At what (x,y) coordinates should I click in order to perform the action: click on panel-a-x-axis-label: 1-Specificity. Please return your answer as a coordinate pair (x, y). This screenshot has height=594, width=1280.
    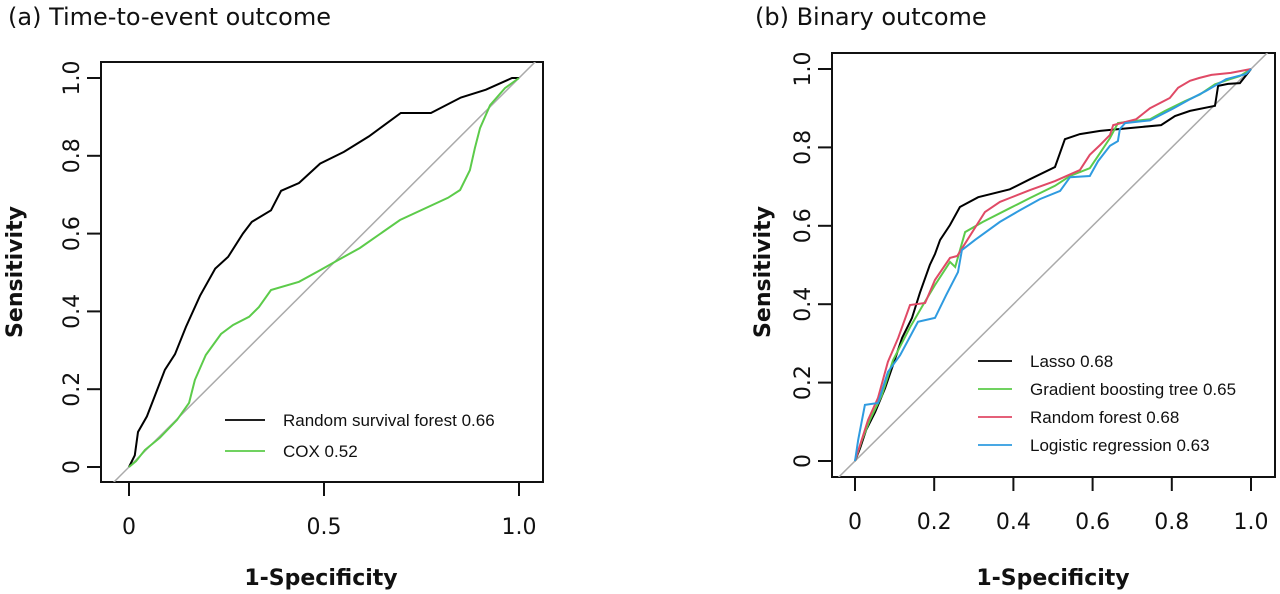
    Looking at the image, I should click on (320, 578).